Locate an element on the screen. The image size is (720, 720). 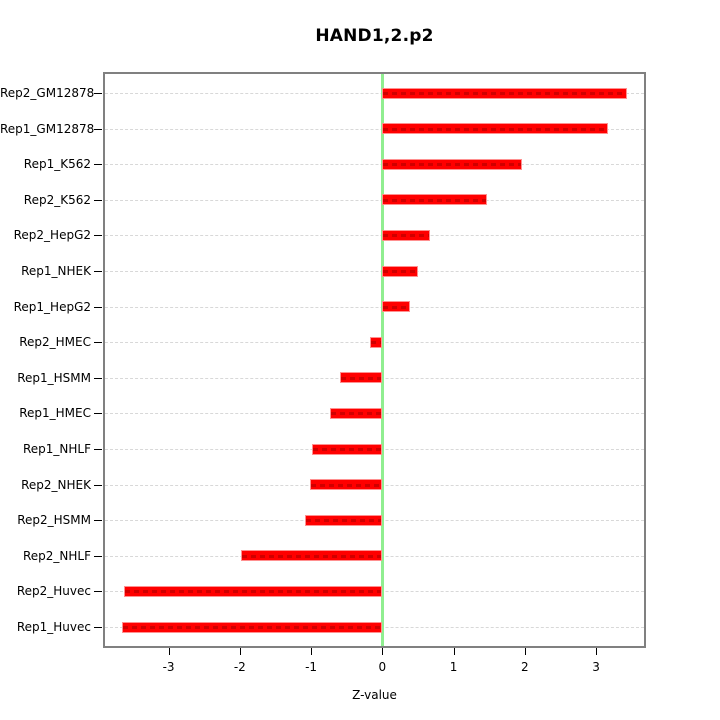
y-axis-label: Rep1_HepG2 is located at coordinates (52, 306).